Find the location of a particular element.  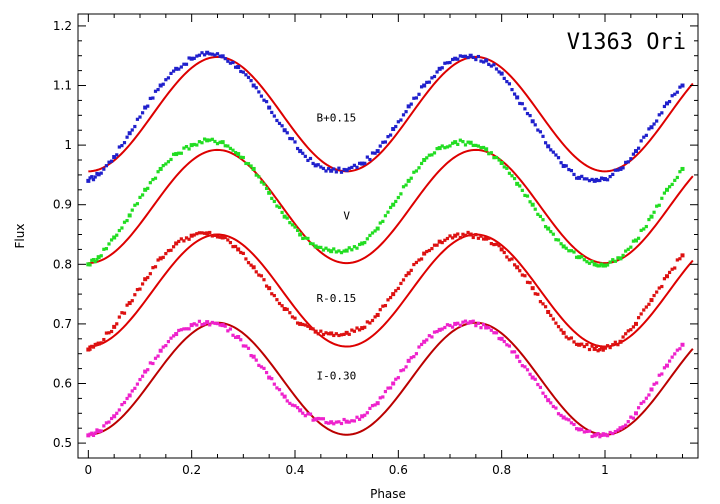

x-tick-label: 0.8 is located at coordinates (501, 470).